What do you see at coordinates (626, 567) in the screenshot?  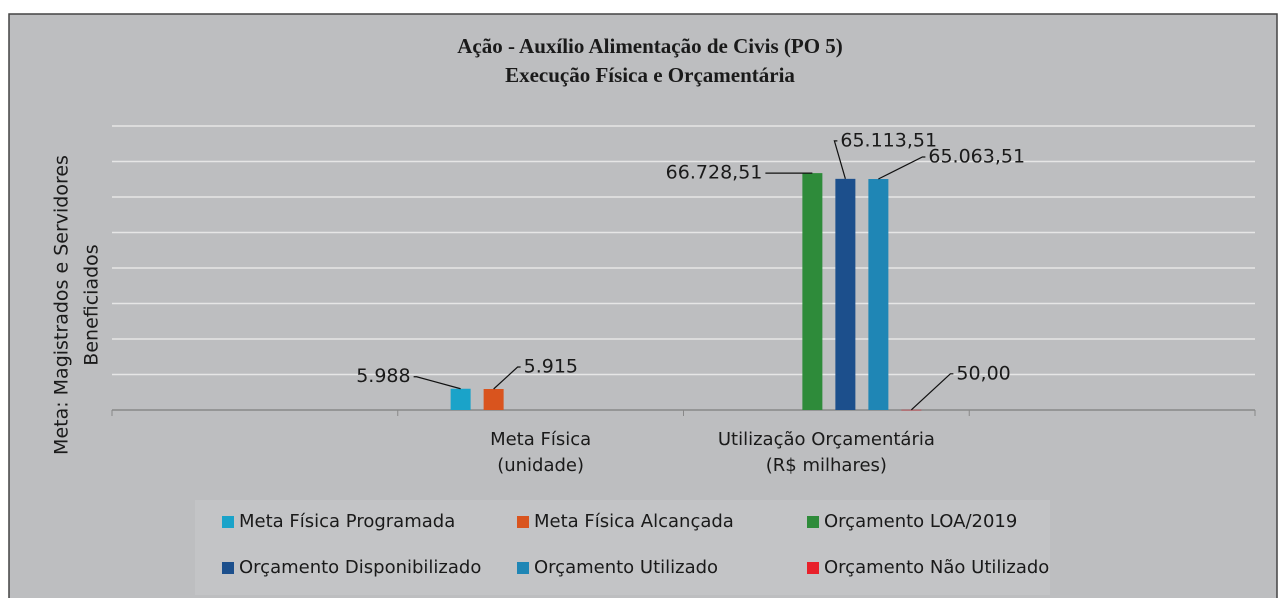 I see `legend-label: Orçamento Utilizado` at bounding box center [626, 567].